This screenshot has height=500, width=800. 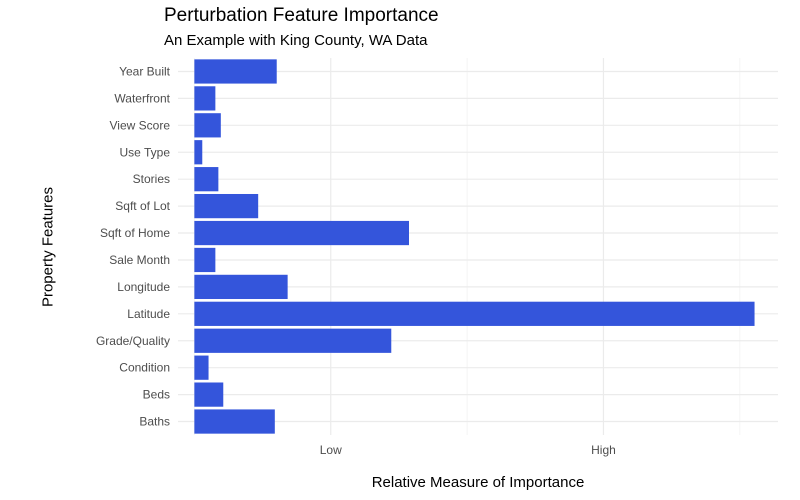 What do you see at coordinates (145, 152) in the screenshot?
I see `y-tick-label: Use Type` at bounding box center [145, 152].